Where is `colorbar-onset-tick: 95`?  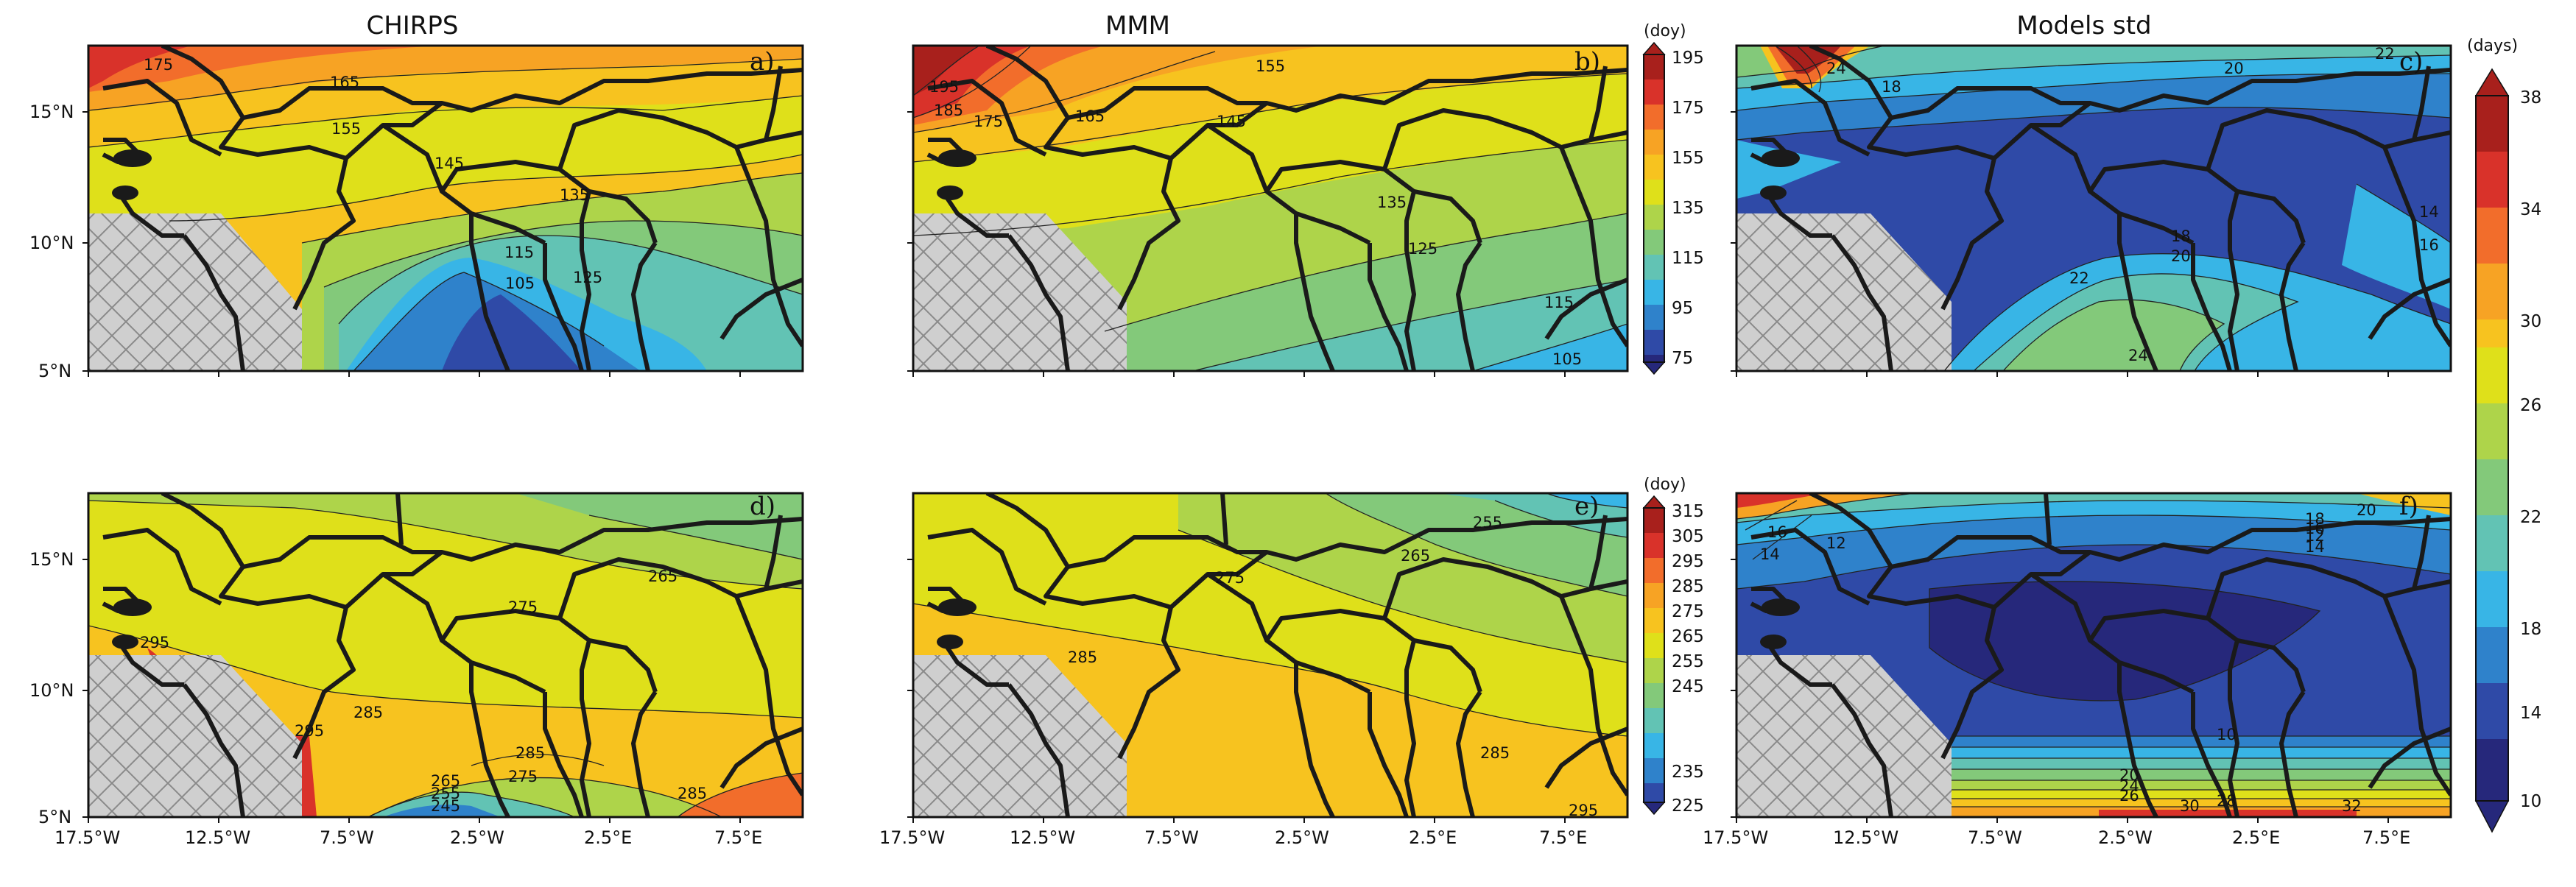
colorbar-onset-tick: 95 is located at coordinates (1683, 308).